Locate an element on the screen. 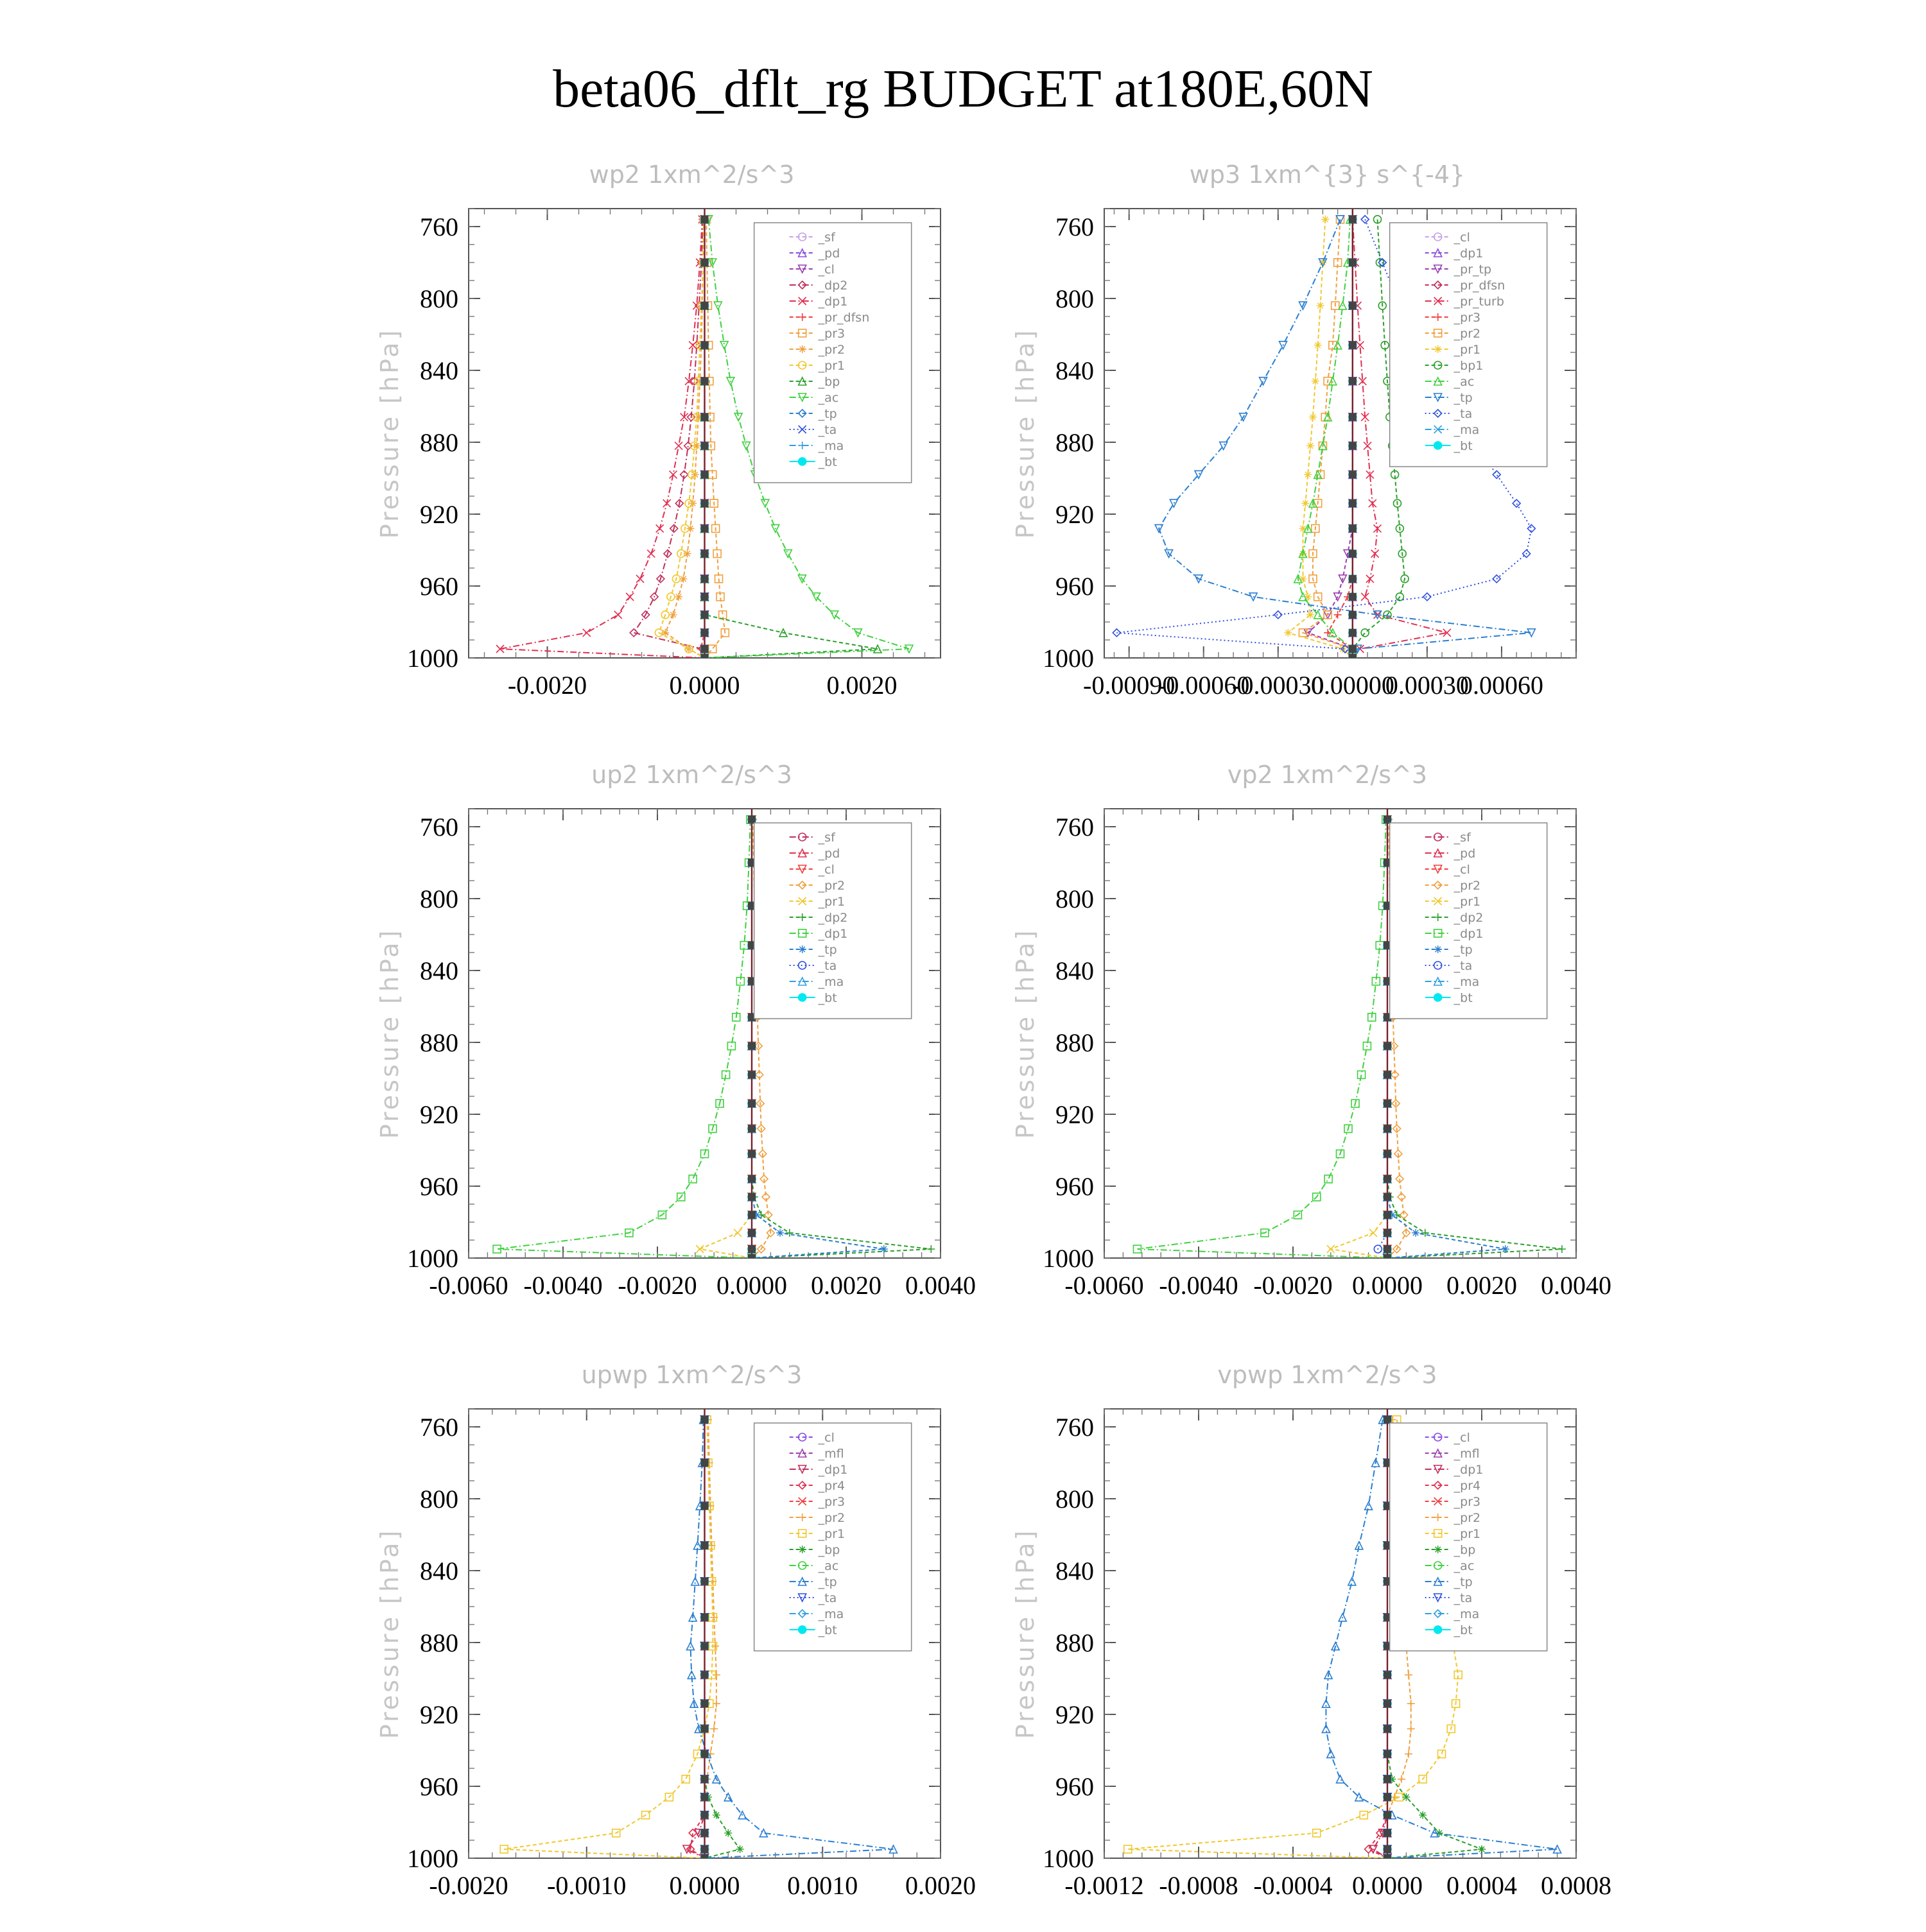 Image resolution: width=1926 pixels, height=1932 pixels. plot-area is located at coordinates (713, 1033).